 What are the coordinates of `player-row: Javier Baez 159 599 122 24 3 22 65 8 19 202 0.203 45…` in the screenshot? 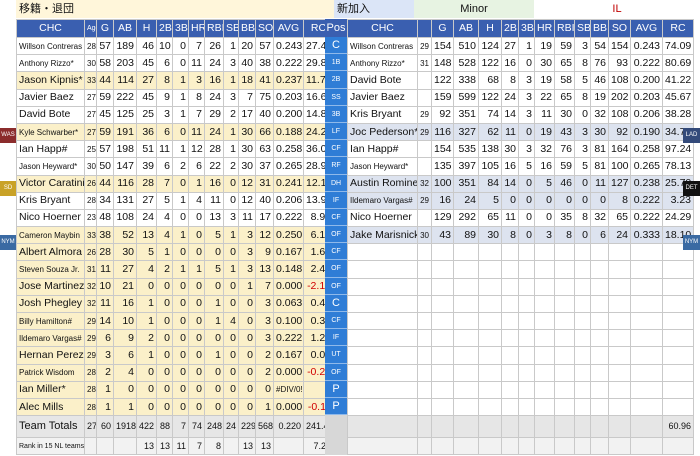 It's located at (520, 97).